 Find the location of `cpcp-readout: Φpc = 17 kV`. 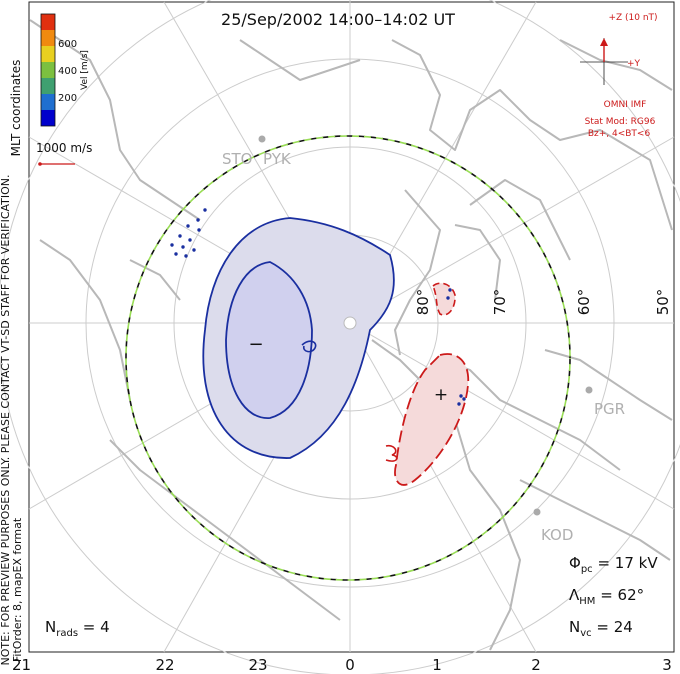

cpcp-readout: Φpc = 17 kV is located at coordinates (613, 564).